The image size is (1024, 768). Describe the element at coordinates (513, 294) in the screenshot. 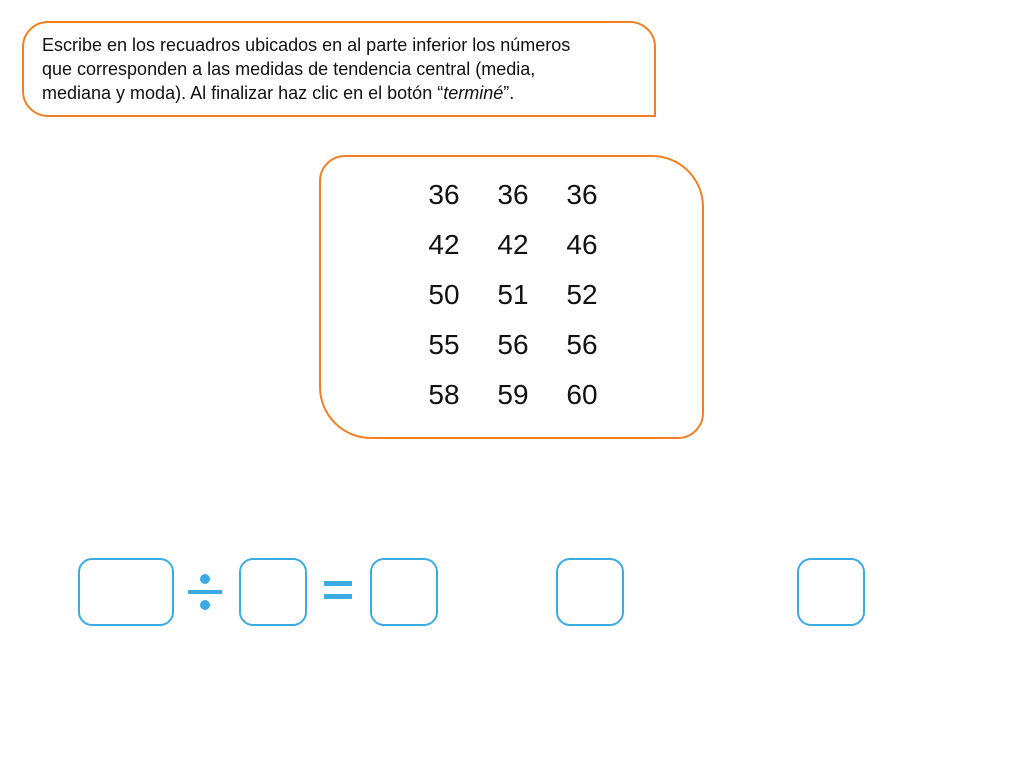

I see `data-value: 51` at that location.